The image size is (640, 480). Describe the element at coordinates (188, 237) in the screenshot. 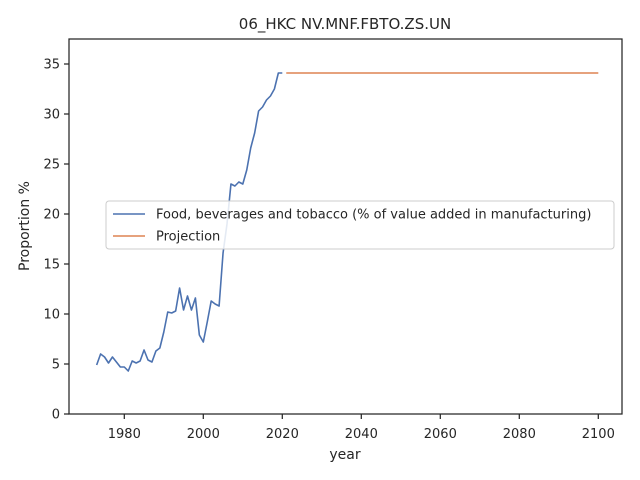

I see `legend-label-projection: Projection` at that location.